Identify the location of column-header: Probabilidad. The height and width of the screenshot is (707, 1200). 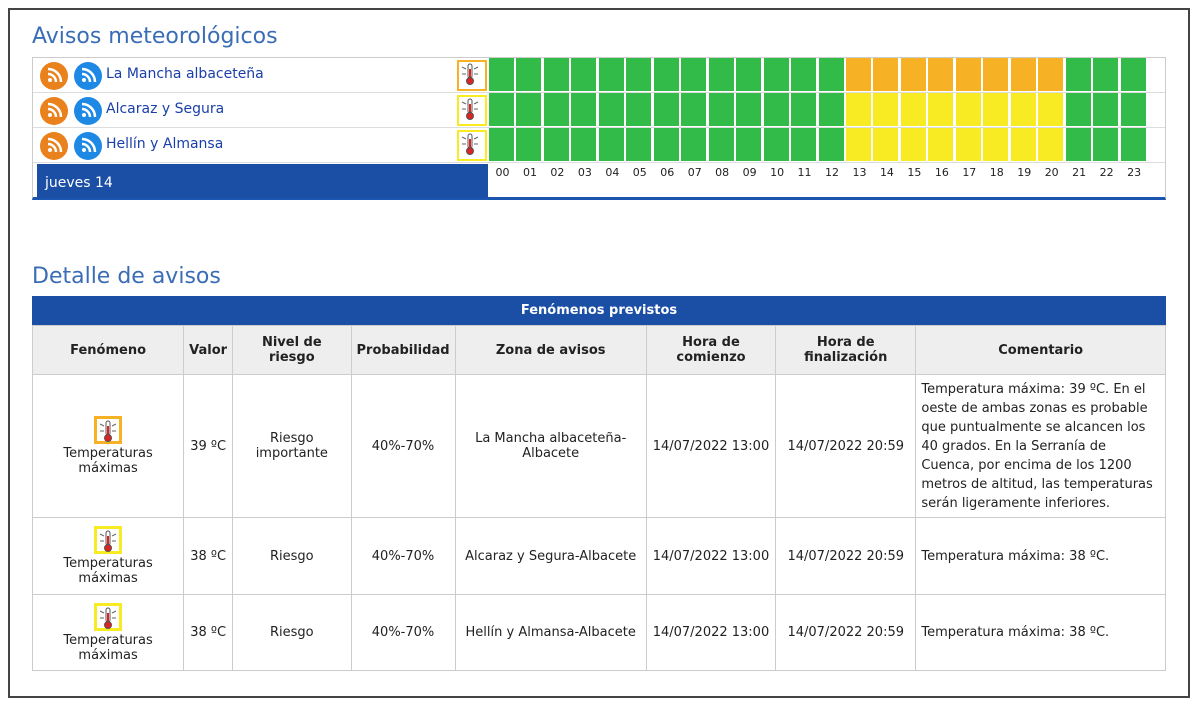
(403, 350).